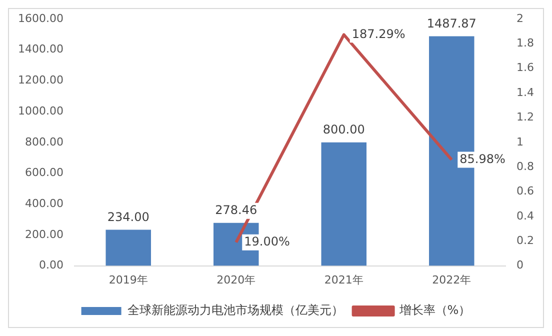 The height and width of the screenshot is (336, 552). I want to click on y2-tick-label: 1, so click(520, 141).